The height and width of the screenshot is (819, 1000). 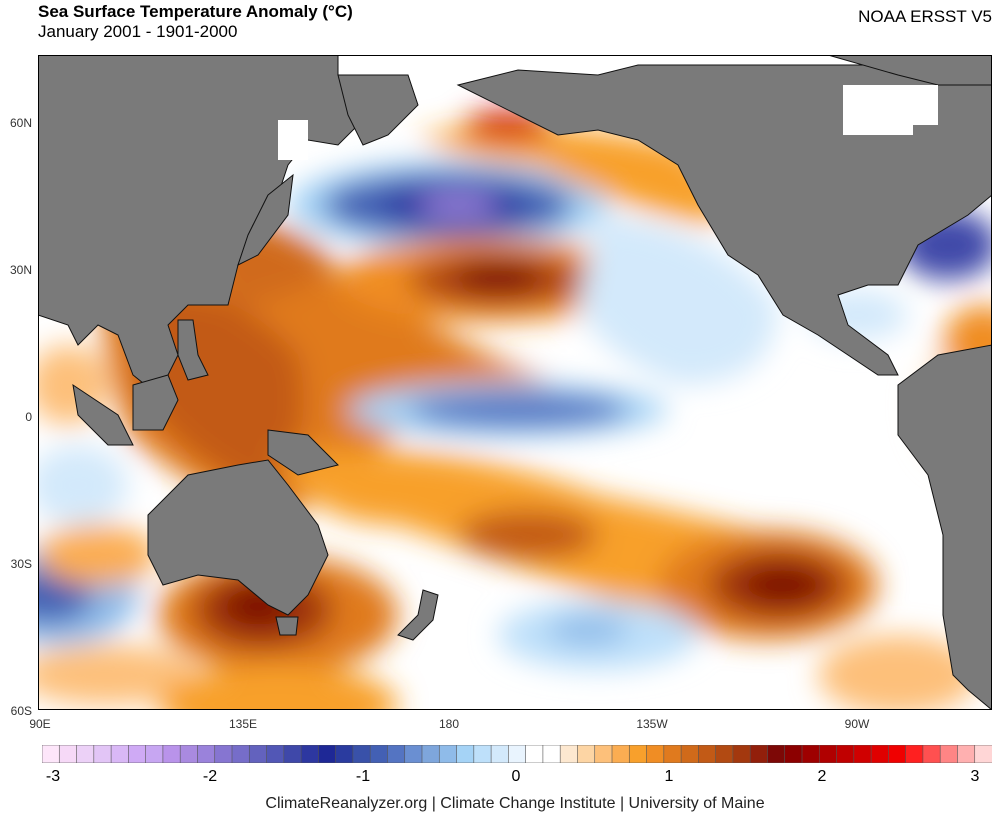 I want to click on lat-label-60s: 60S, so click(x=21, y=711).